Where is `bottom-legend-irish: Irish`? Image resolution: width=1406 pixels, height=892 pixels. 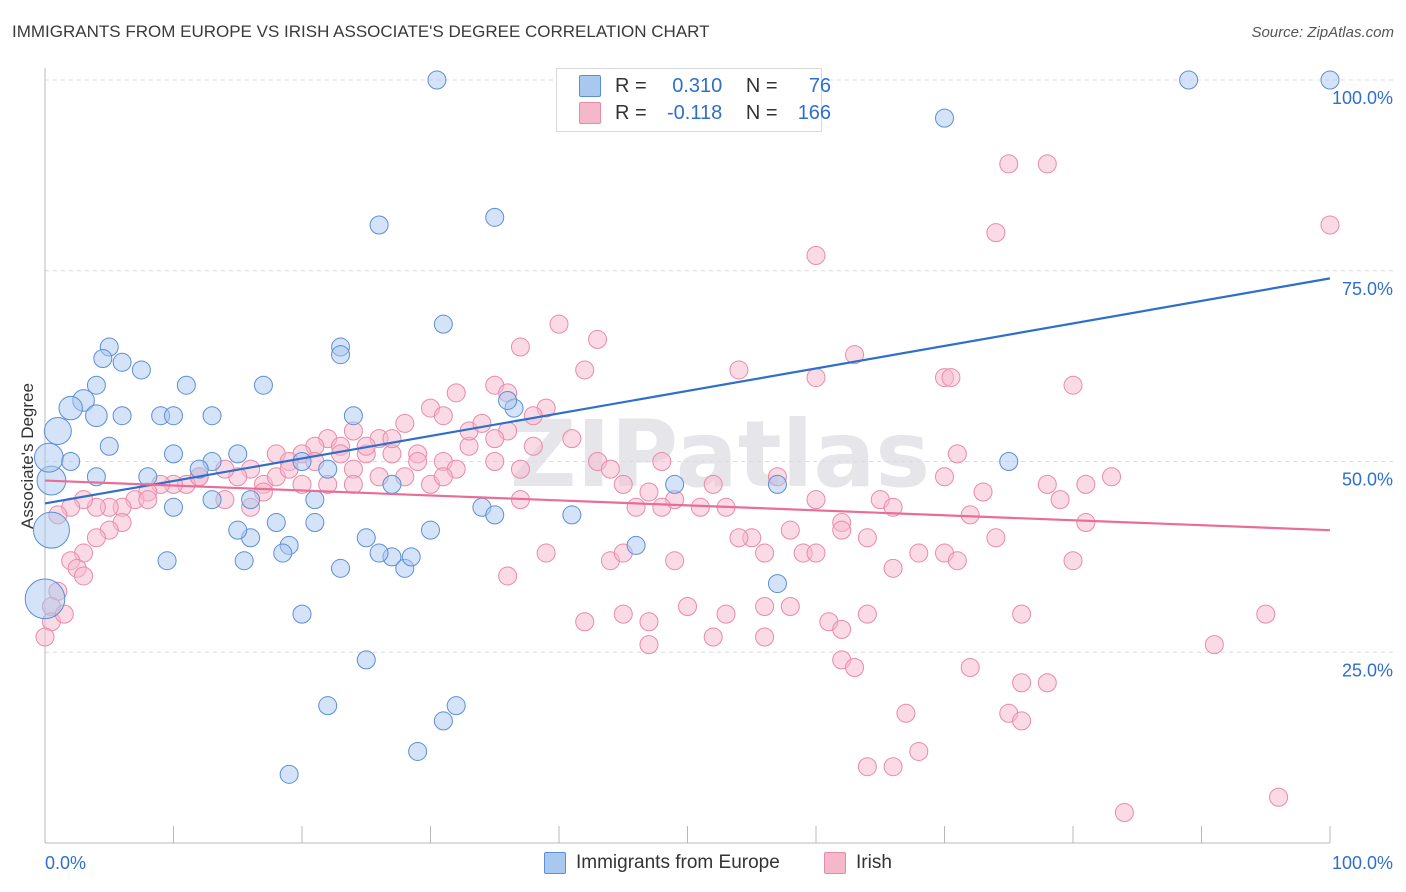
bottom-legend-irish: Irish is located at coordinates (858, 863).